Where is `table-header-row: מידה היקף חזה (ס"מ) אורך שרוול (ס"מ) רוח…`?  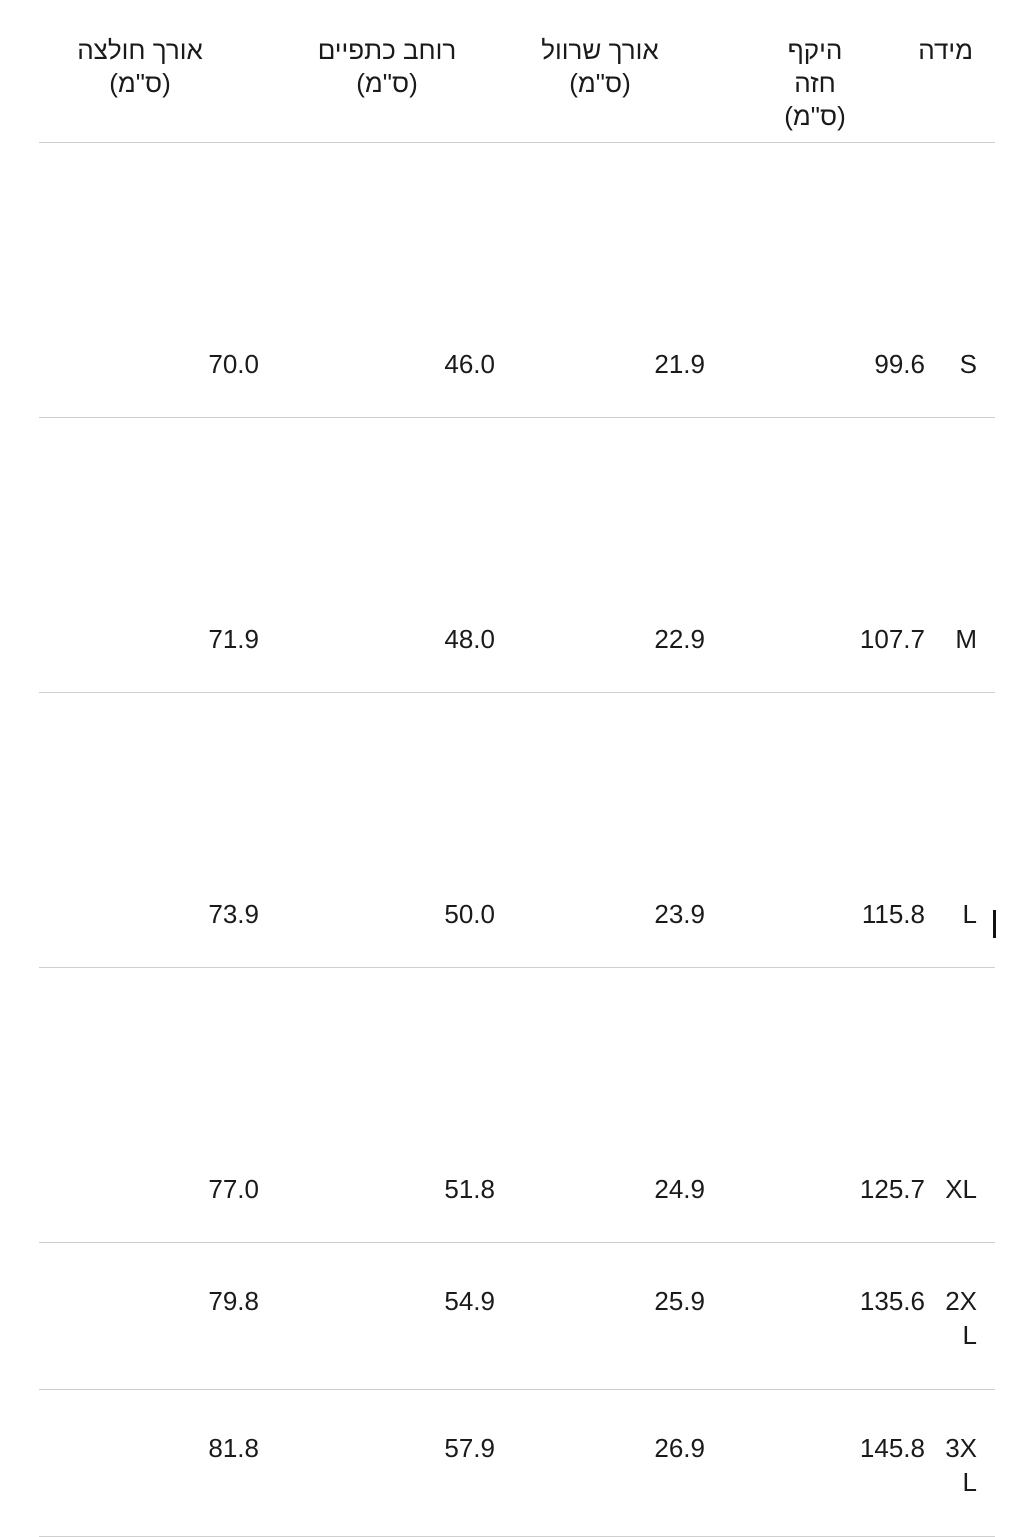 table-header-row: מידה היקף חזה (ס"מ) אורך שרוול (ס"מ) רוח… is located at coordinates (517, 82).